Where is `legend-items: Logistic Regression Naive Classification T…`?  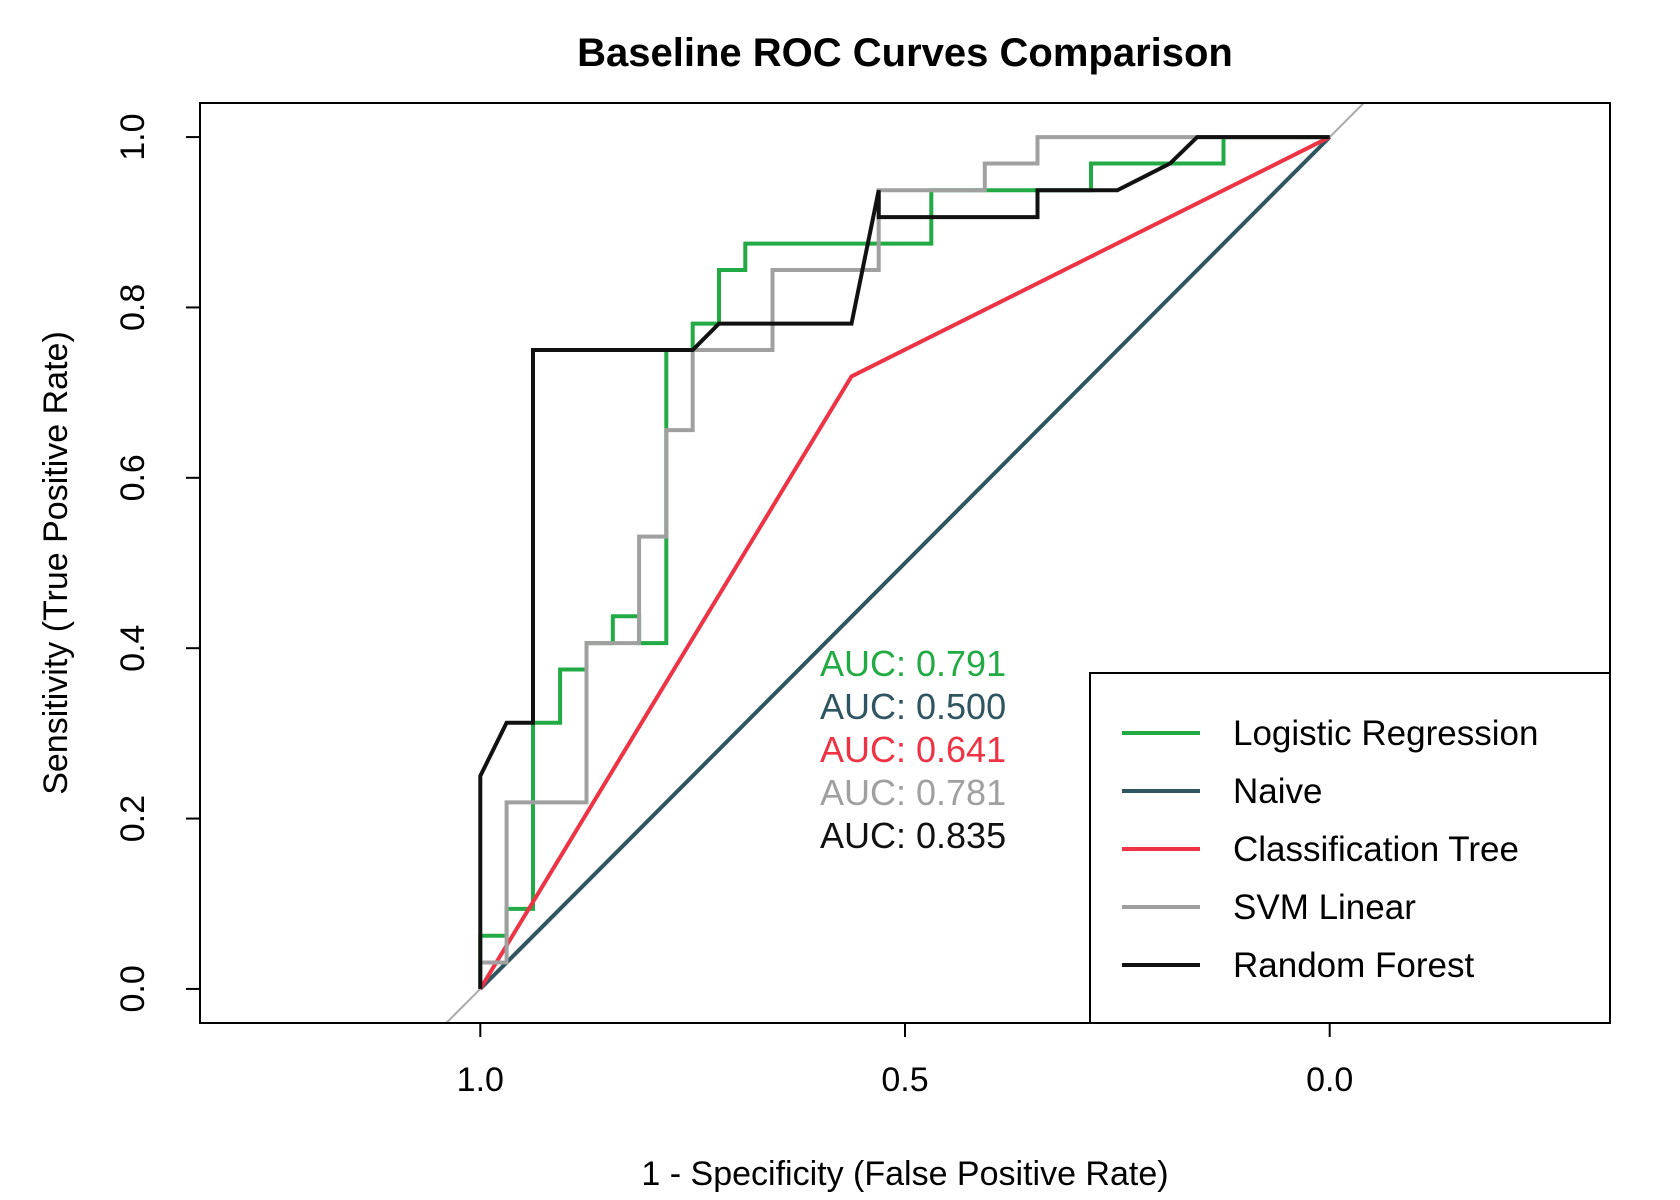
legend-items: Logistic Regression Naive Classification T… is located at coordinates (1330, 849).